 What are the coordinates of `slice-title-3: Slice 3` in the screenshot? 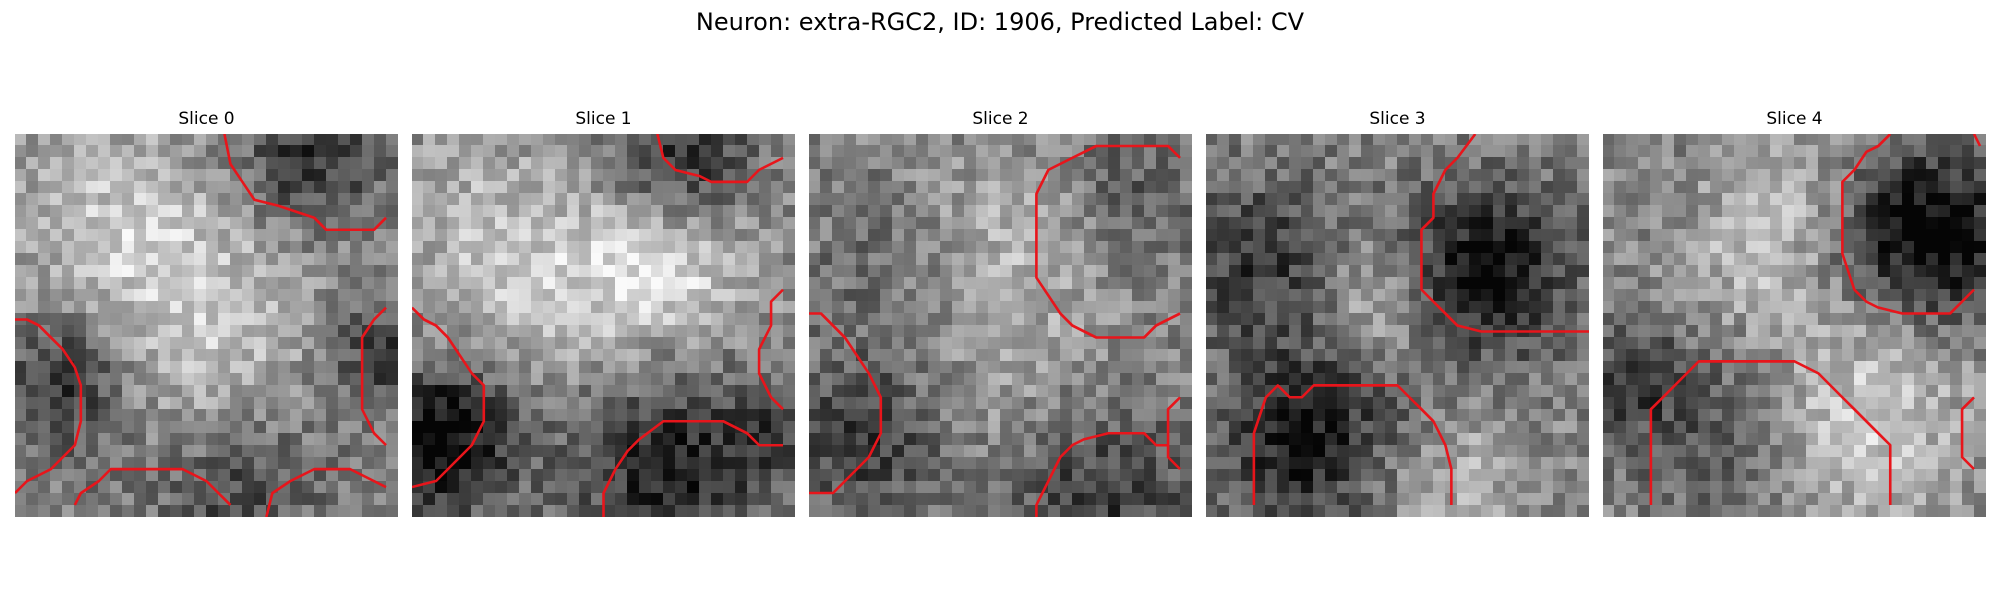 It's located at (1397, 119).